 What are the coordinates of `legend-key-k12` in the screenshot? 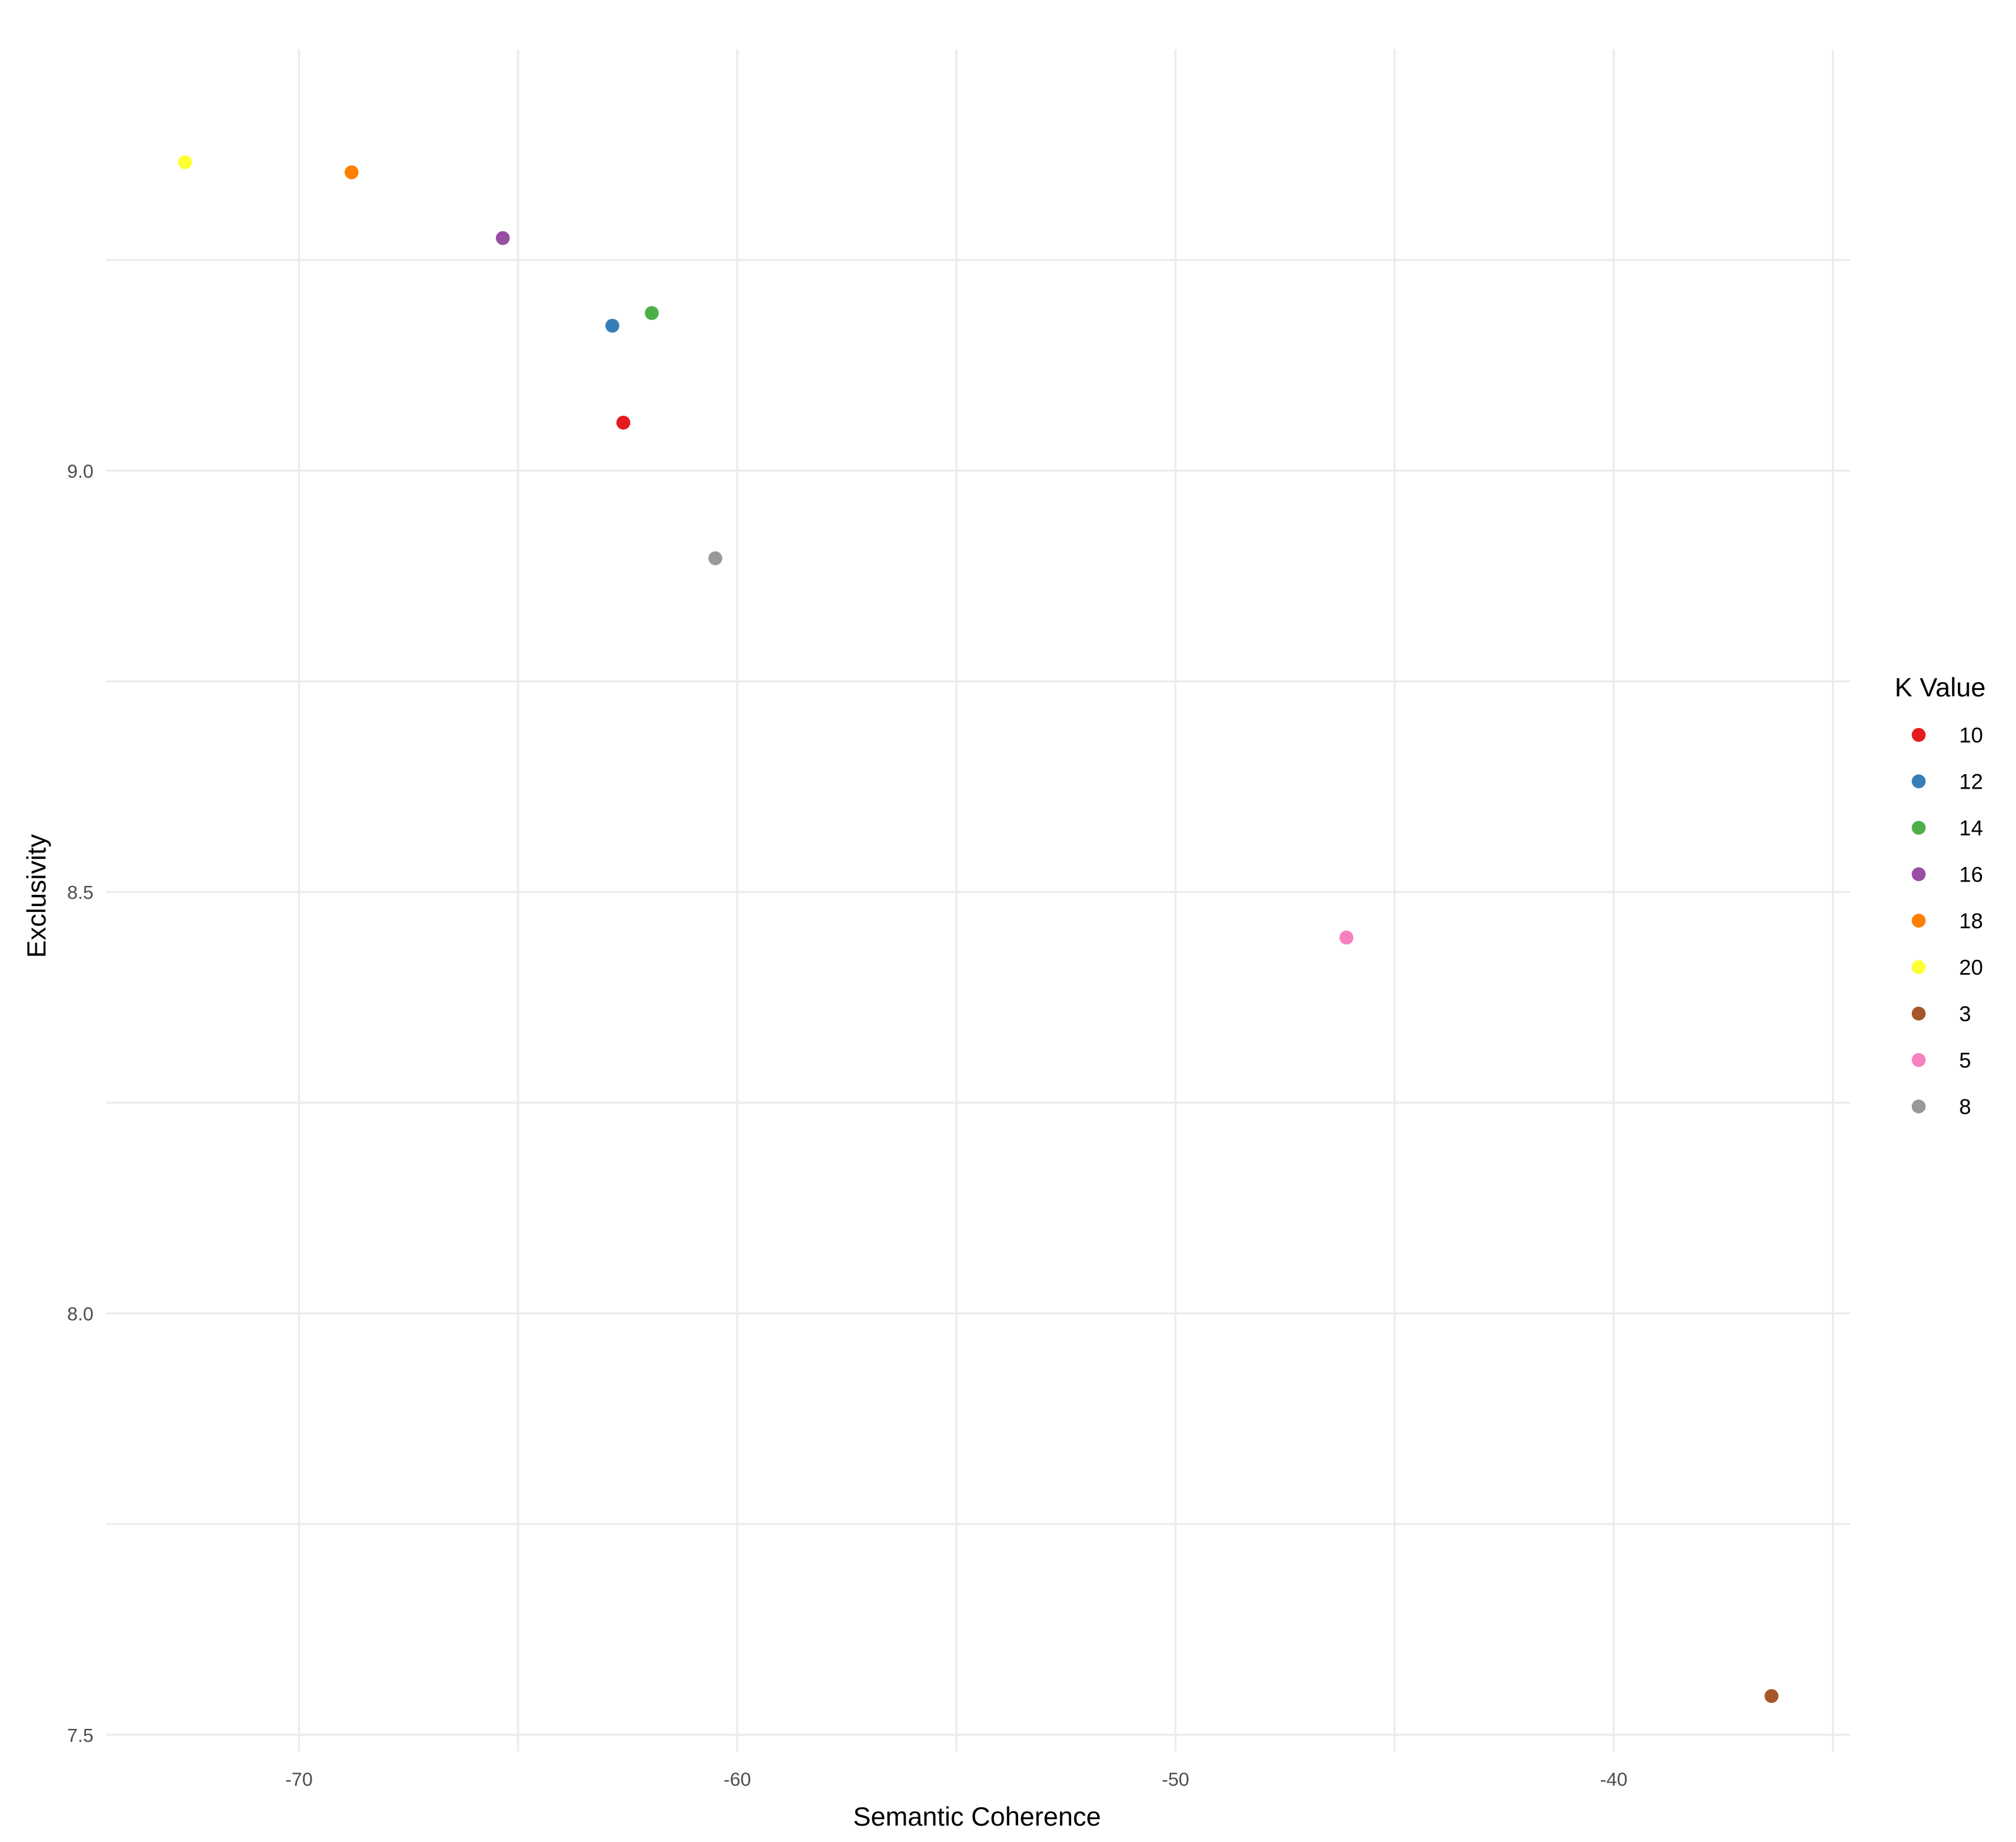 It's located at (1919, 782).